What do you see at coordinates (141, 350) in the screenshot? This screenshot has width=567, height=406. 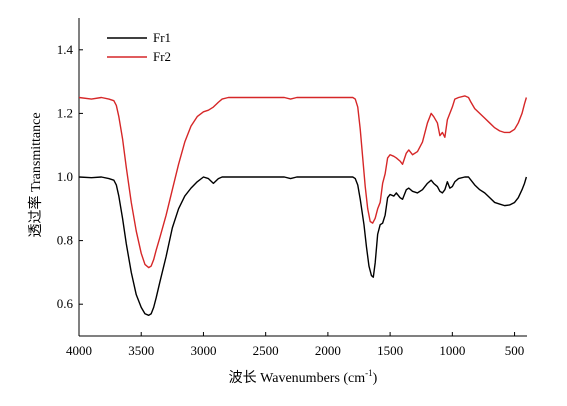 I see `x-tick-label: 3500` at bounding box center [141, 350].